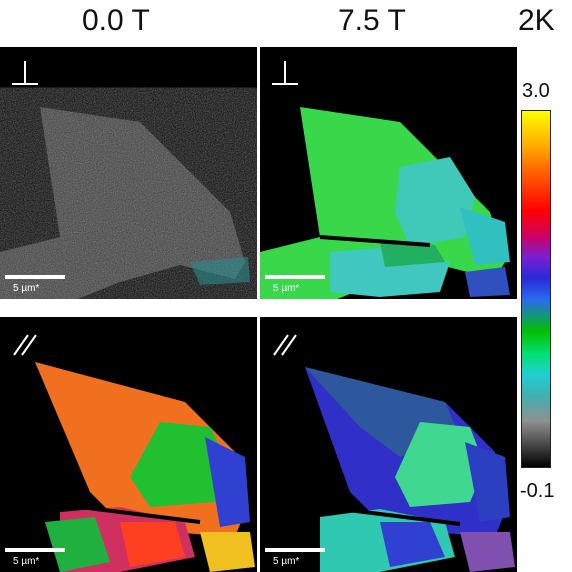 This screenshot has width=572, height=572. What do you see at coordinates (536, 289) in the screenshot?
I see `colorbar` at bounding box center [536, 289].